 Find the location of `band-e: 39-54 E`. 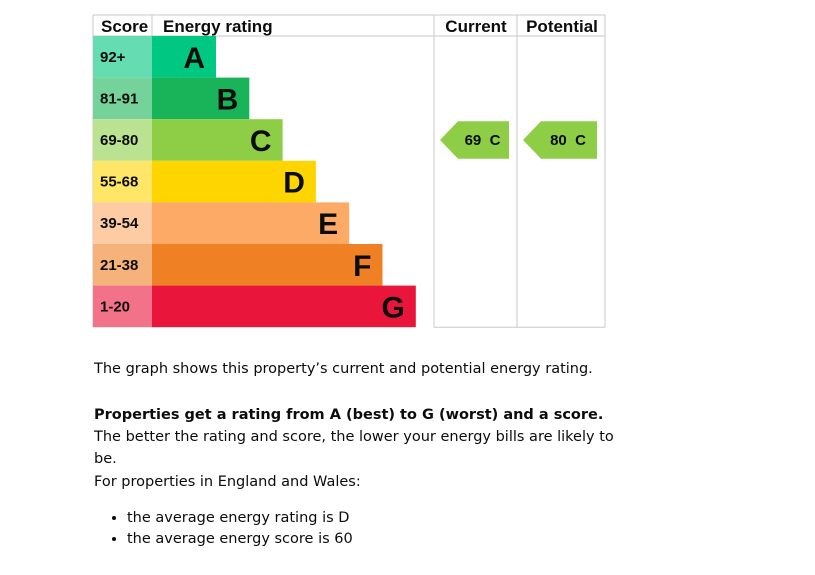

band-e: 39-54 E is located at coordinates (221, 223).